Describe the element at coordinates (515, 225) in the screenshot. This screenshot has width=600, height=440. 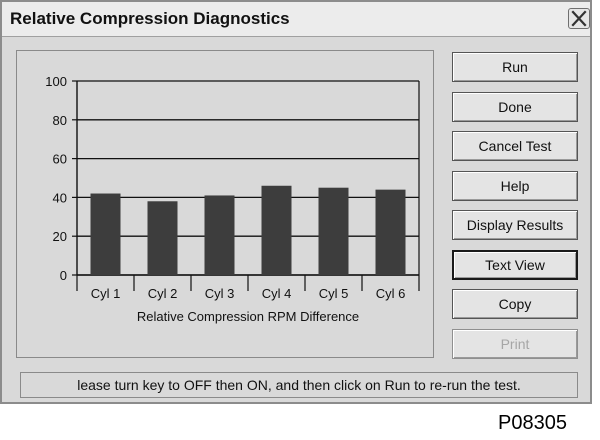
I see `display-results-button: Display Results` at that location.